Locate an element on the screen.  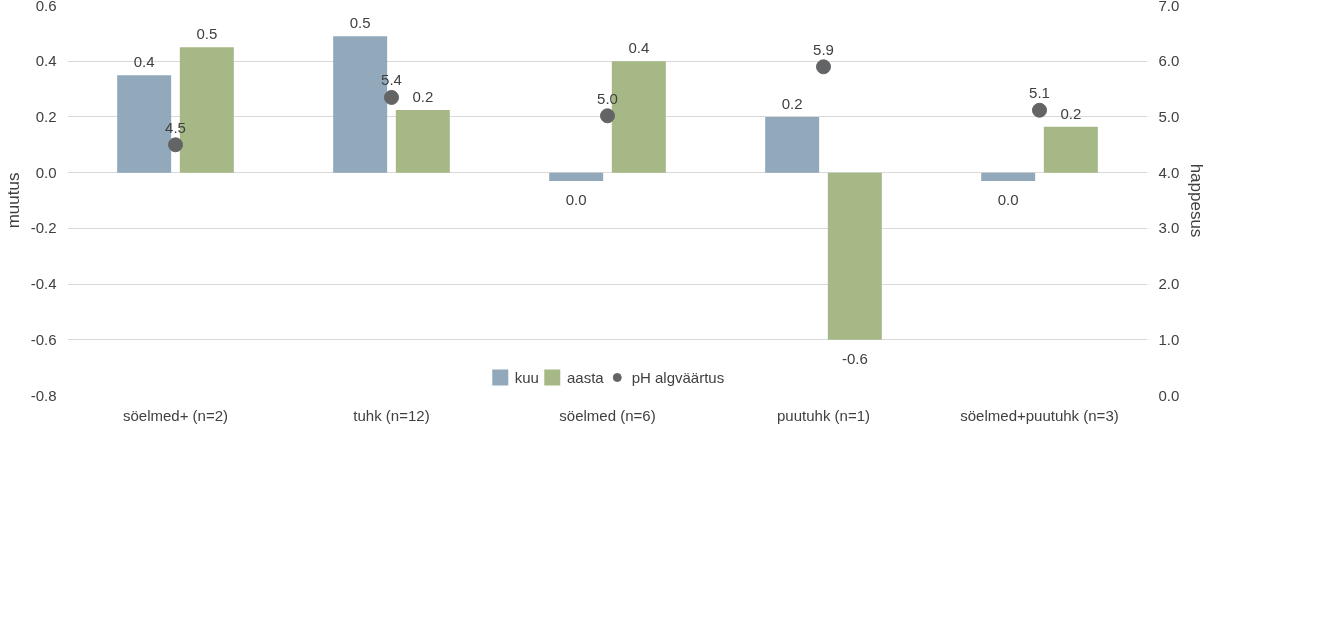
y2-axis-title: happesus is located at coordinates (1197, 200).